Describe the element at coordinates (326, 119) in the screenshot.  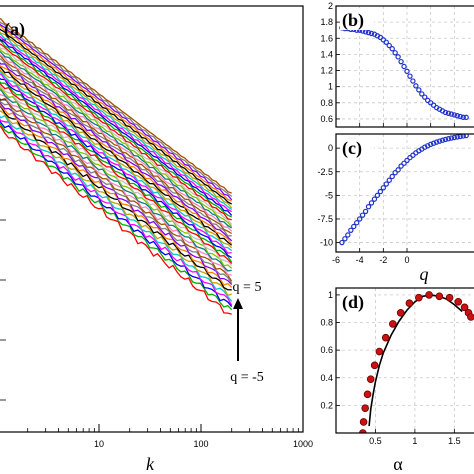
I see `y-tick-label: 0.6` at that location.